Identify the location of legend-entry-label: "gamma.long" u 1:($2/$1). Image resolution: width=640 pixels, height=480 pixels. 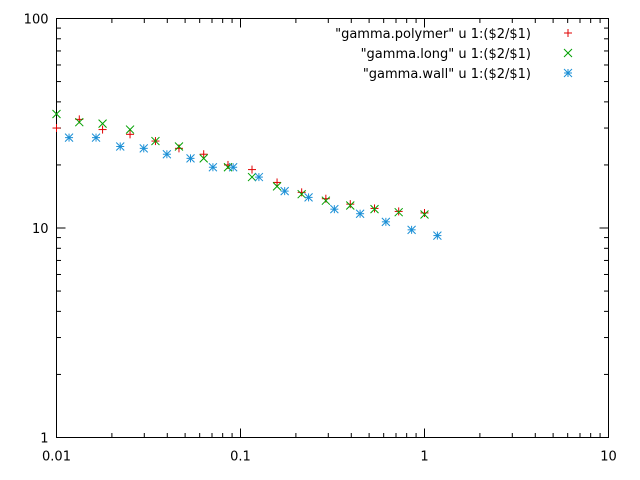
(446, 54).